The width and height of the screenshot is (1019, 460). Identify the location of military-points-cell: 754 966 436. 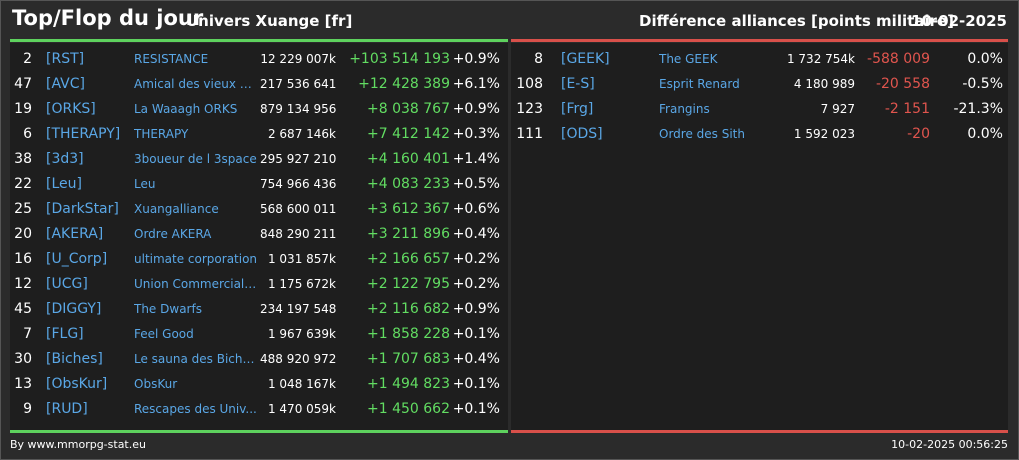
(298, 184).